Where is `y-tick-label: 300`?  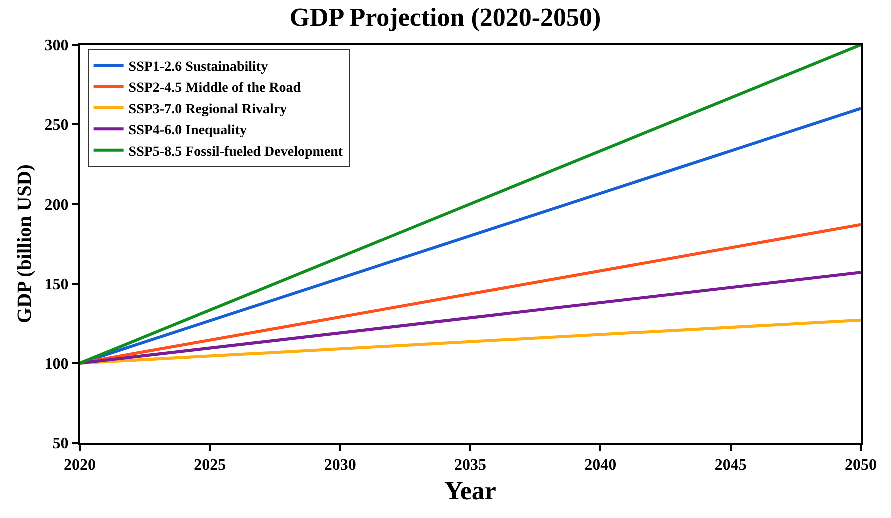 y-tick-label: 300 is located at coordinates (56, 46).